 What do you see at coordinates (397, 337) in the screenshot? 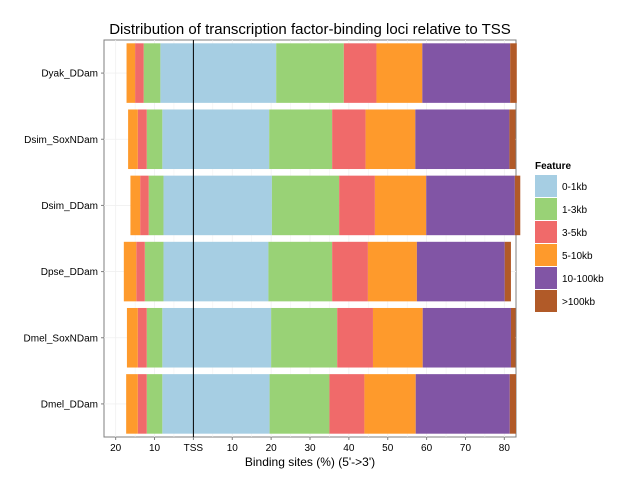
I see `bar-dmel-soxndam-5-10kb-downstream` at bounding box center [397, 337].